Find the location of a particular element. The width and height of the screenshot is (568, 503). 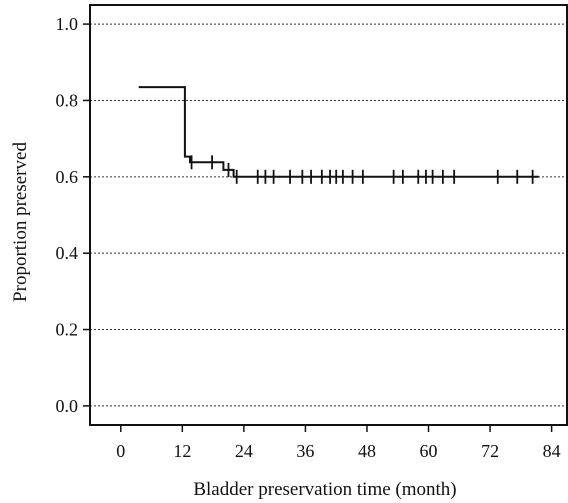

y-tick-label-4: 0.8 is located at coordinates (67, 100).